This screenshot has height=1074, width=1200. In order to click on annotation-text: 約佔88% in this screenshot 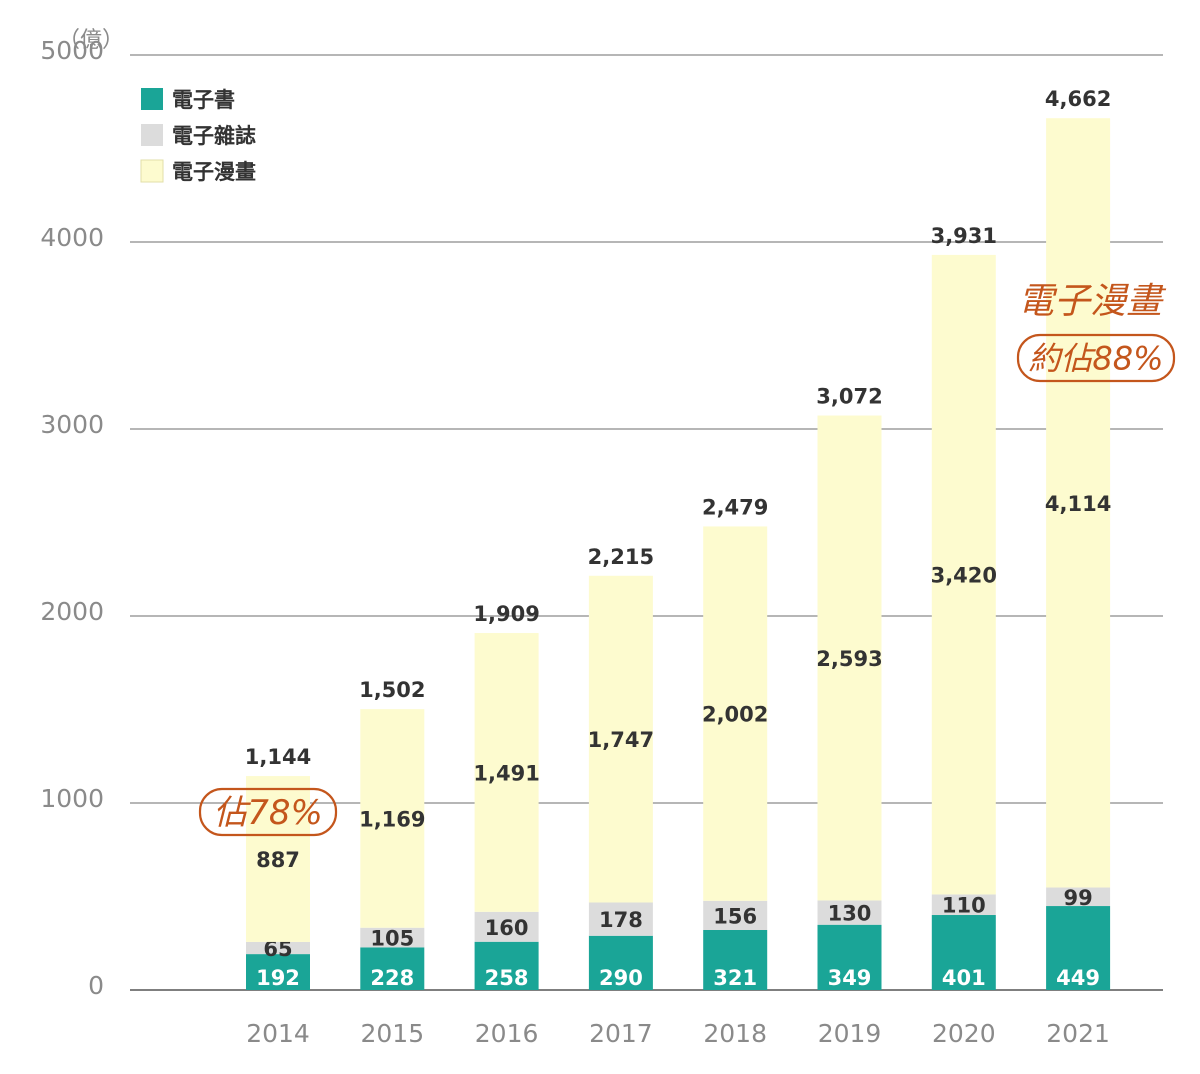, I will do `click(1095, 359)`.